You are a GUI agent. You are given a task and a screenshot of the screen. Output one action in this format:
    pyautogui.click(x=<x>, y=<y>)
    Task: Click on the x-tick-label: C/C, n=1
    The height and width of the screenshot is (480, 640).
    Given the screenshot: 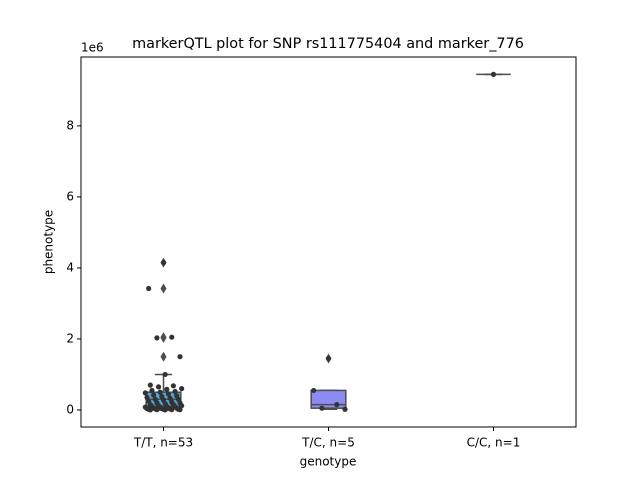 What is the action you would take?
    pyautogui.click(x=494, y=443)
    